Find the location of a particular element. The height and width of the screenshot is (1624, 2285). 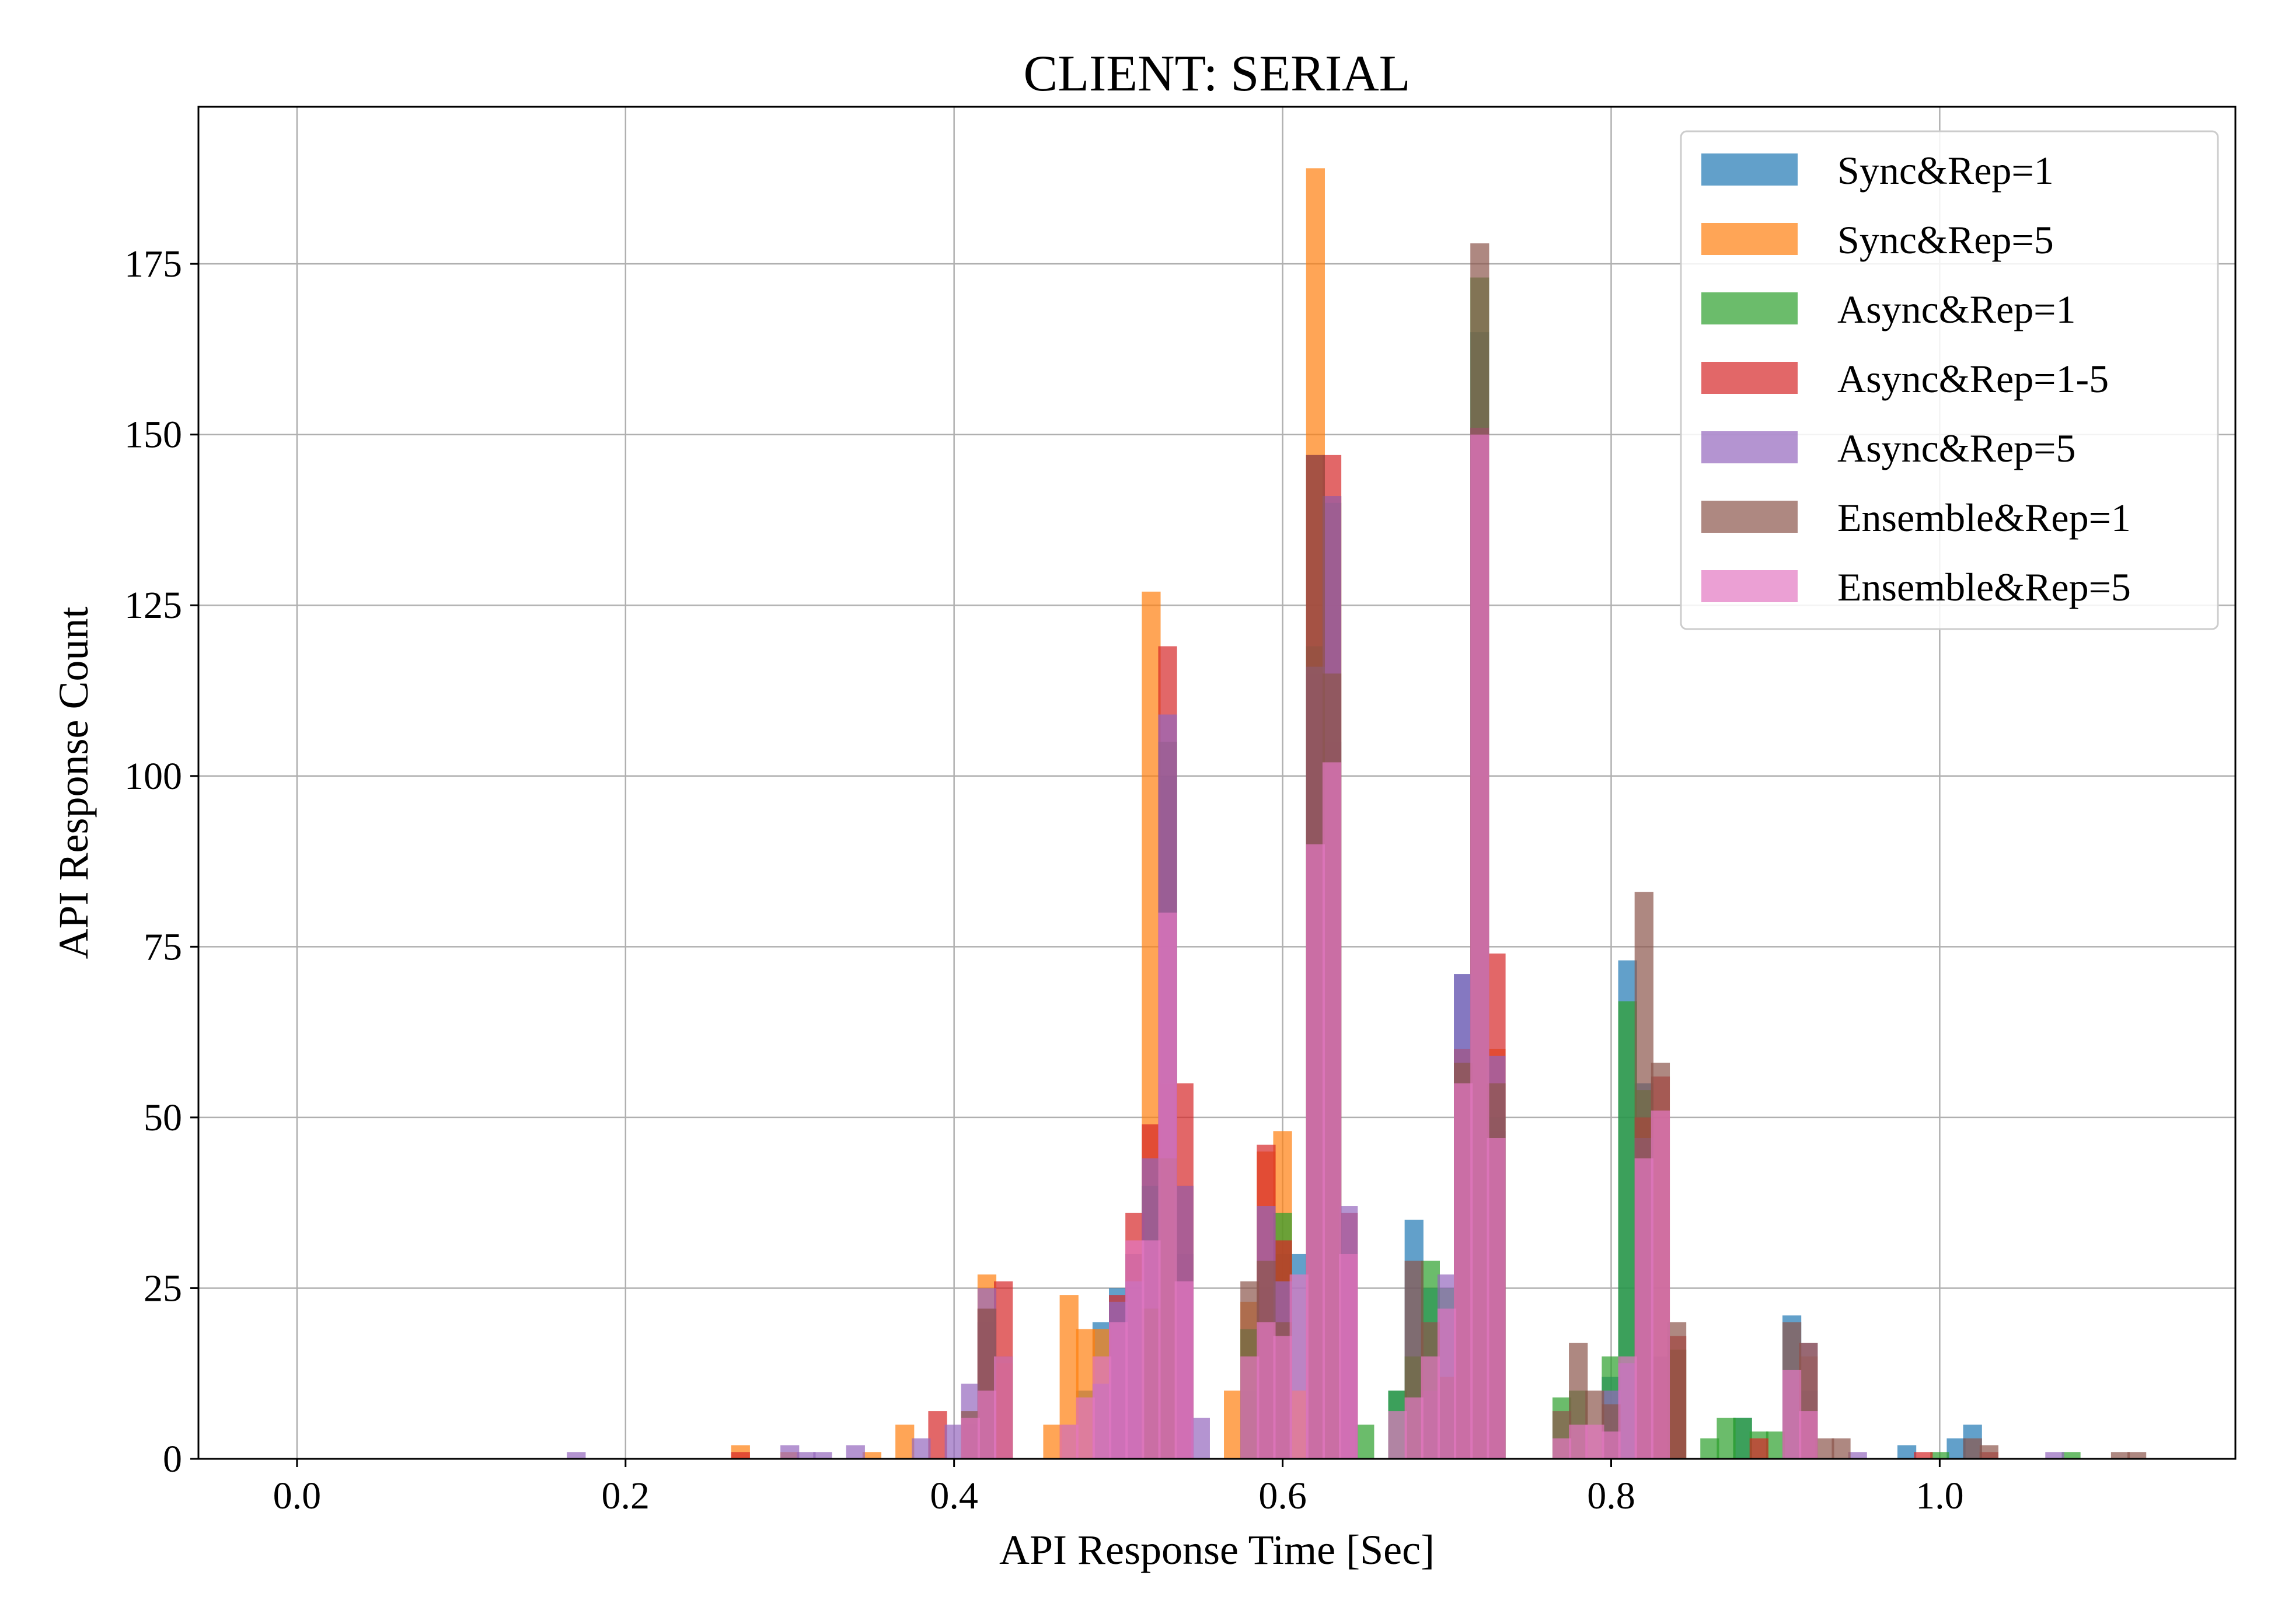

legend-box is located at coordinates (1949, 380).